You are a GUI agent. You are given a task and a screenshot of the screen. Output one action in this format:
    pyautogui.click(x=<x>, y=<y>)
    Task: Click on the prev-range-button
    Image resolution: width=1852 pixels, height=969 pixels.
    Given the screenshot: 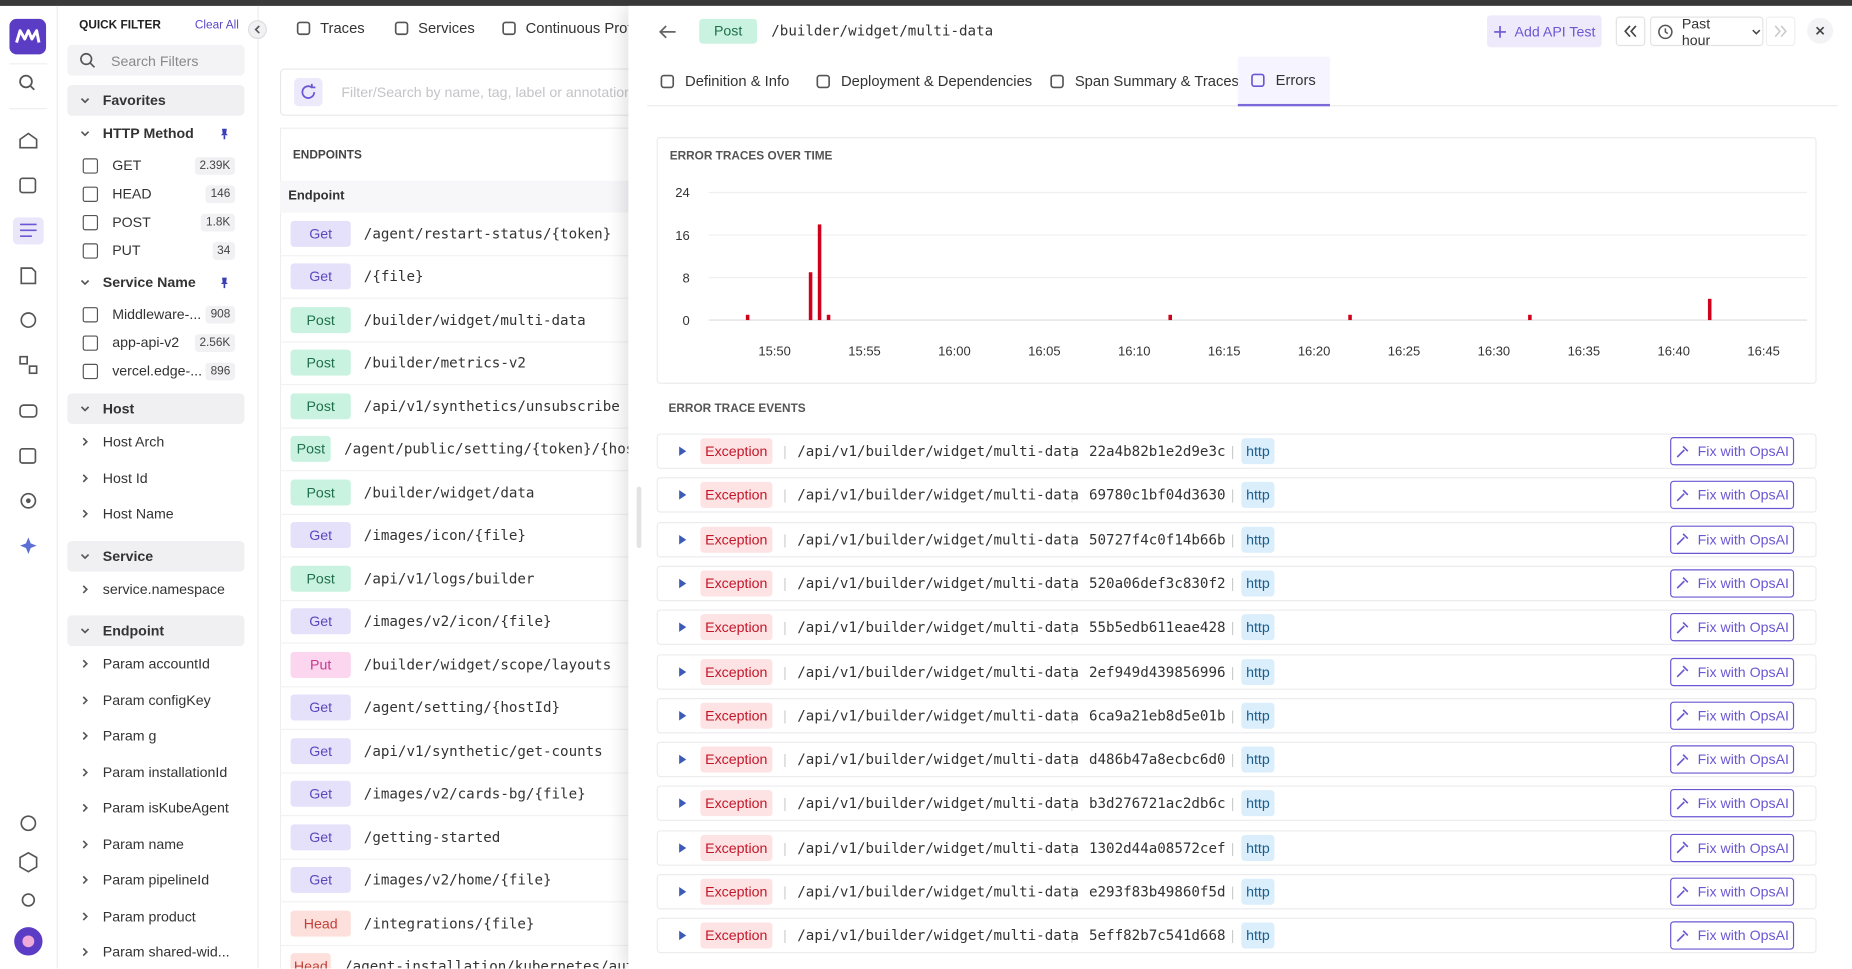 What is the action you would take?
    pyautogui.click(x=1630, y=31)
    